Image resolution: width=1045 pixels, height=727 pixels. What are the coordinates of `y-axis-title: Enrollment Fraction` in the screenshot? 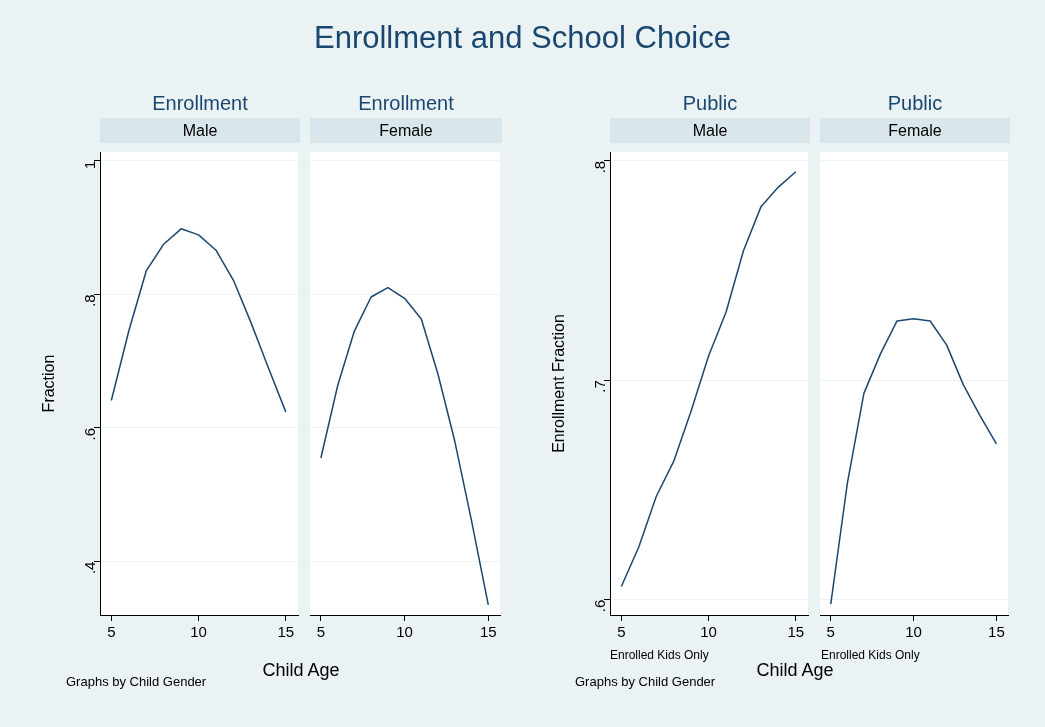 It's located at (559, 383).